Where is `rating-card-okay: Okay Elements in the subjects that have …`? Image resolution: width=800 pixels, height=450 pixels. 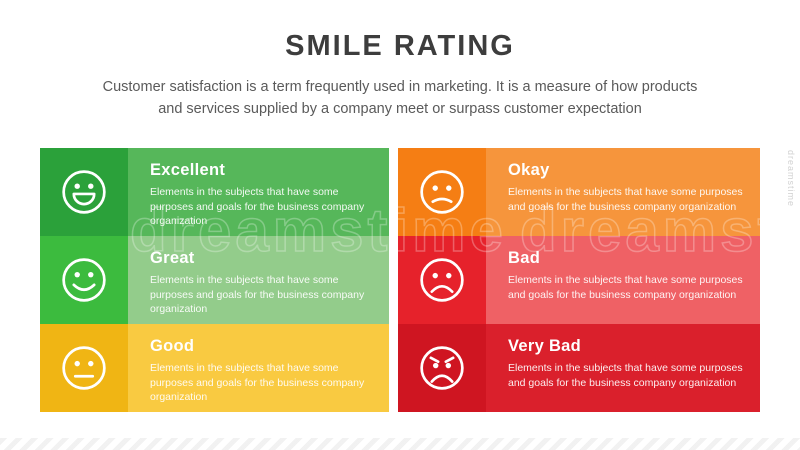
rating-card-okay: Okay Elements in the subjects that have … is located at coordinates (579, 192).